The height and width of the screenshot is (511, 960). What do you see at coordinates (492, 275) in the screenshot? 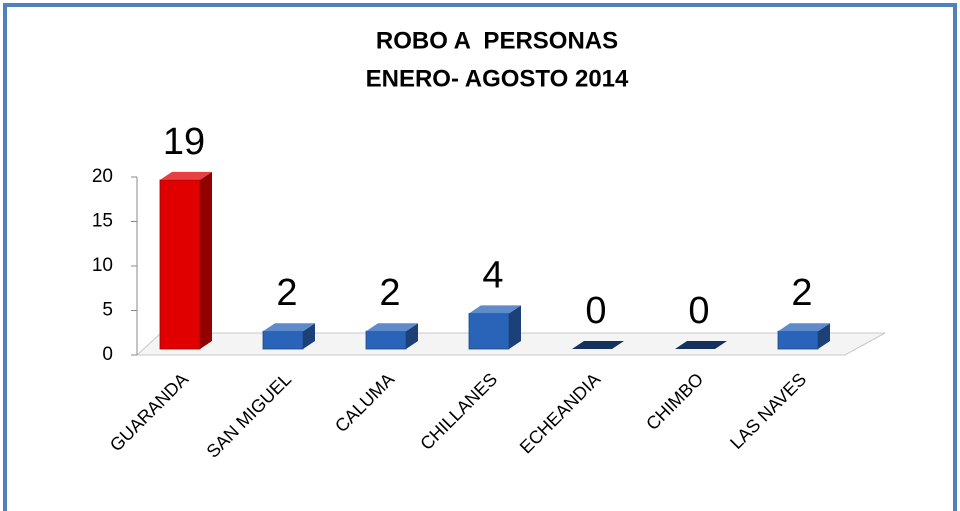
I see `value-label: 4` at bounding box center [492, 275].